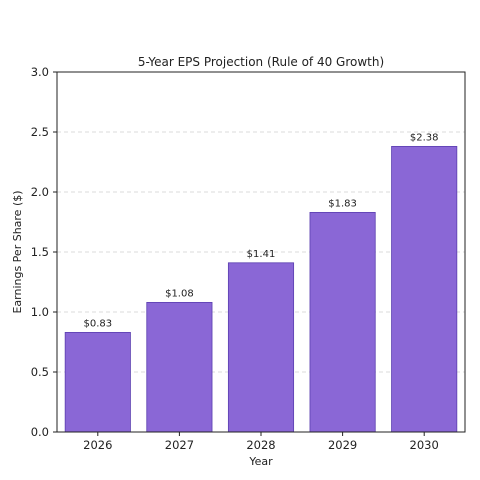 This screenshot has height=480, width=480. Describe the element at coordinates (40, 132) in the screenshot. I see `y-tick-label: 2.5` at that location.